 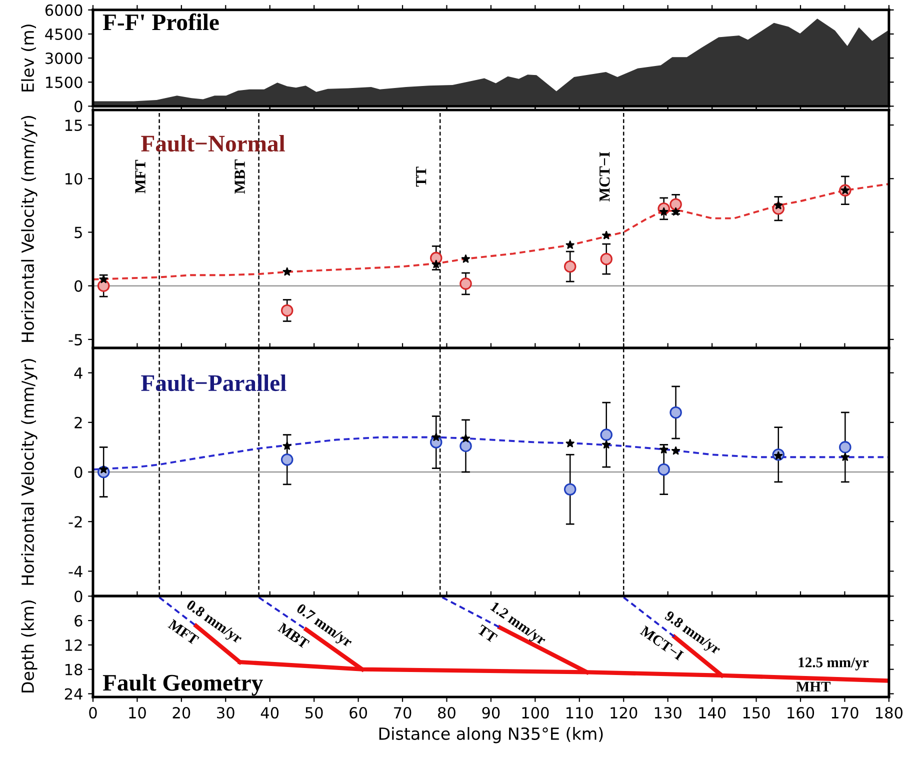 What do you see at coordinates (756, 712) in the screenshot?
I see `x-tick-label: 150` at bounding box center [756, 712].